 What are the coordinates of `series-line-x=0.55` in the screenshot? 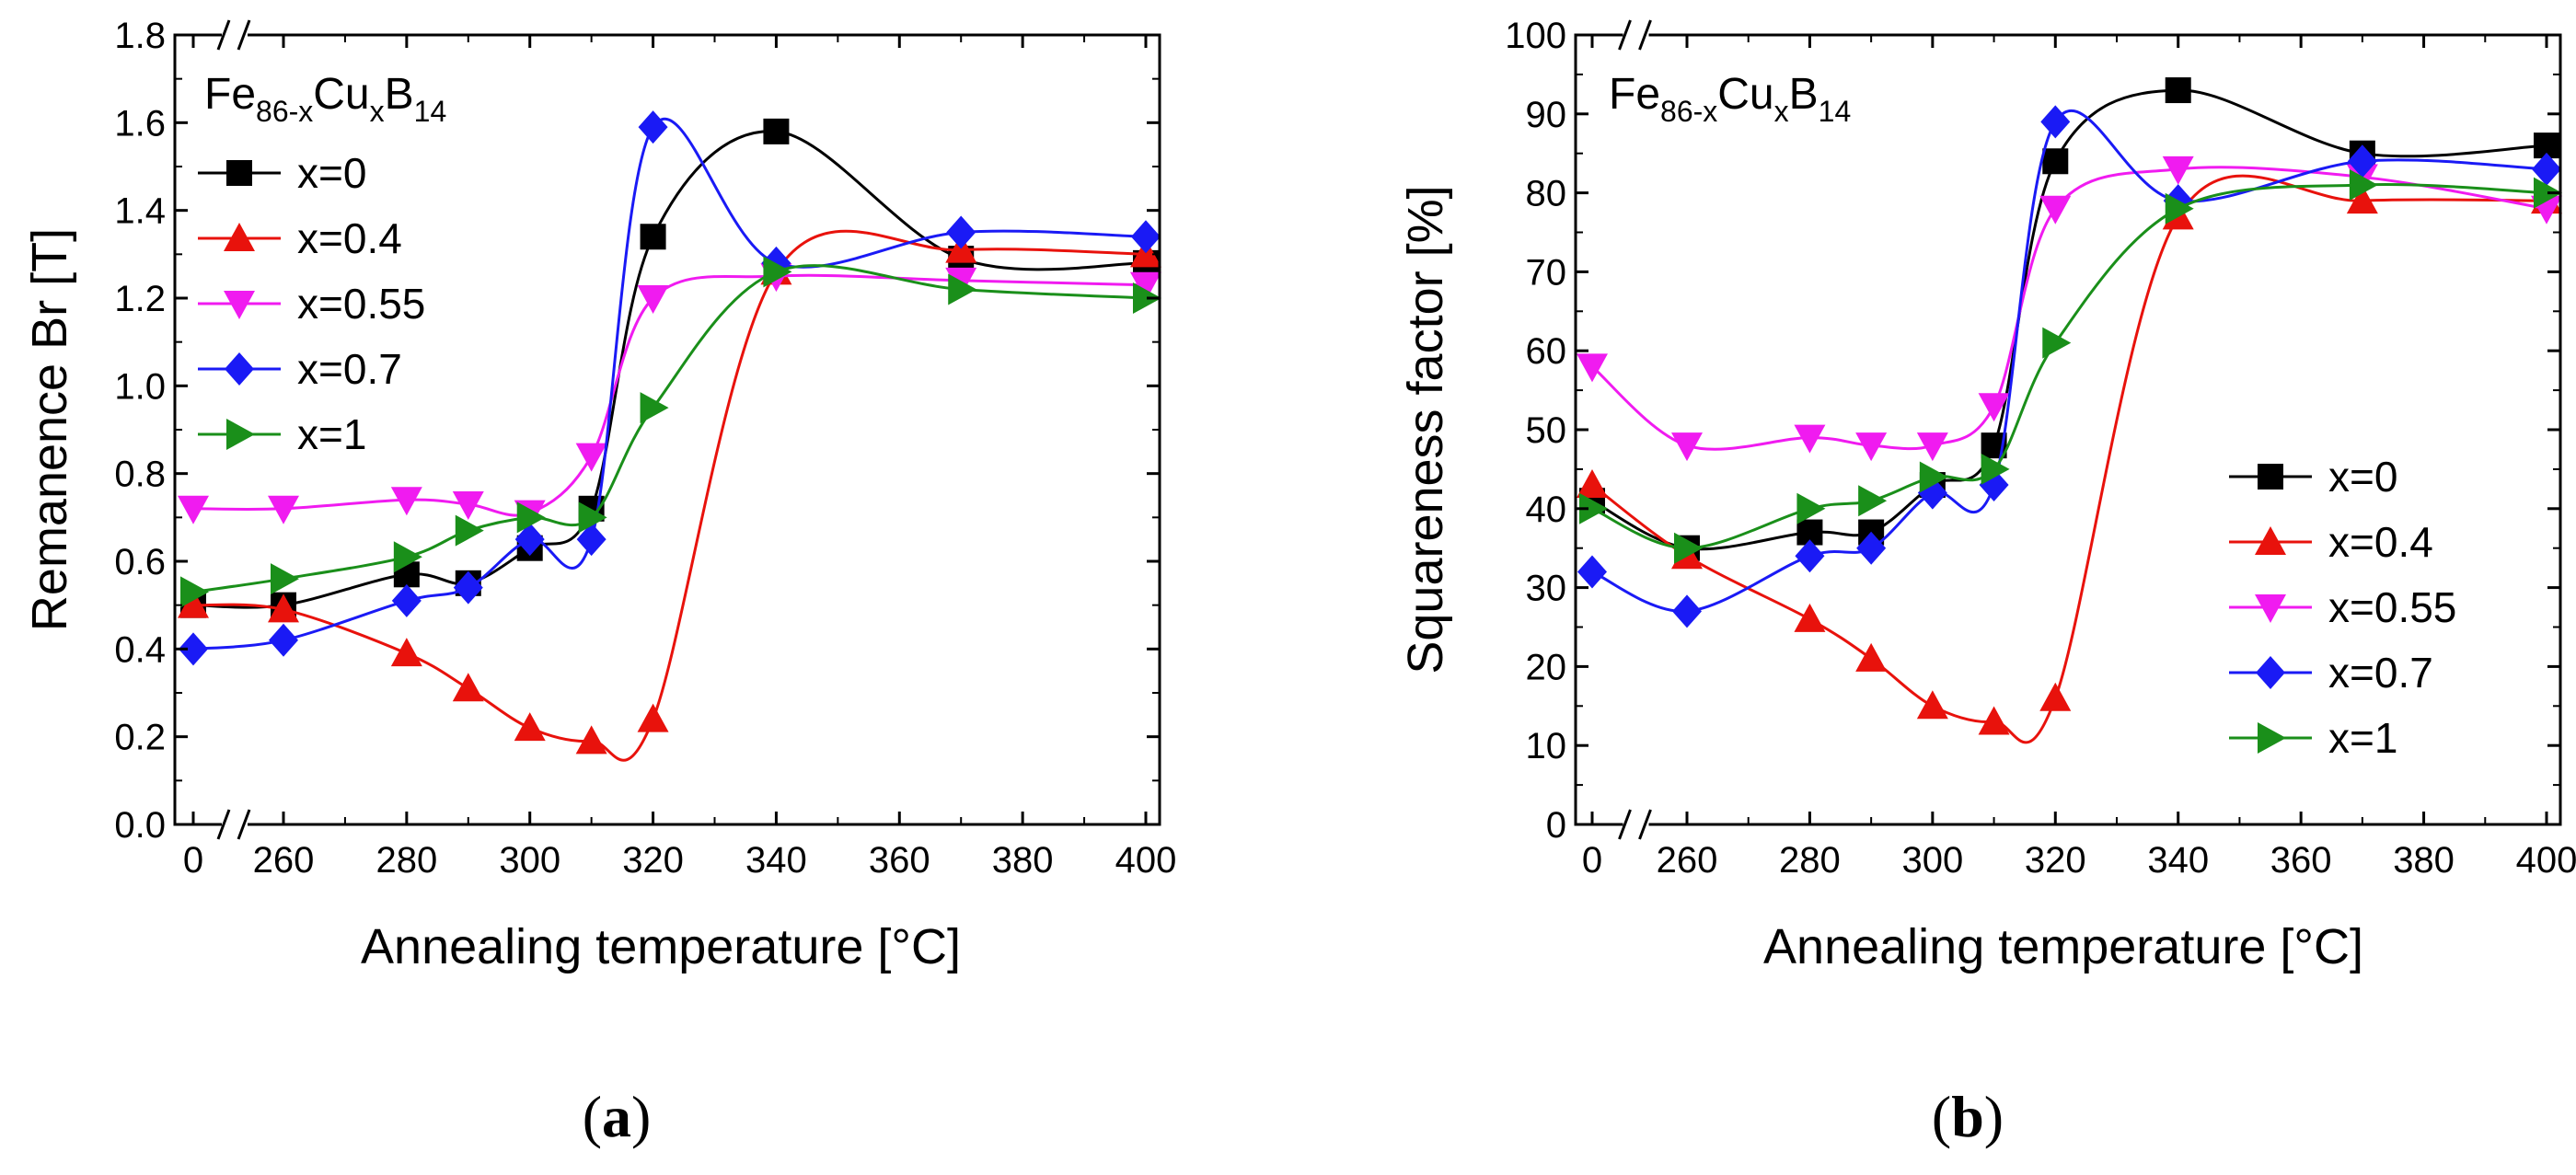 It's located at (669, 395).